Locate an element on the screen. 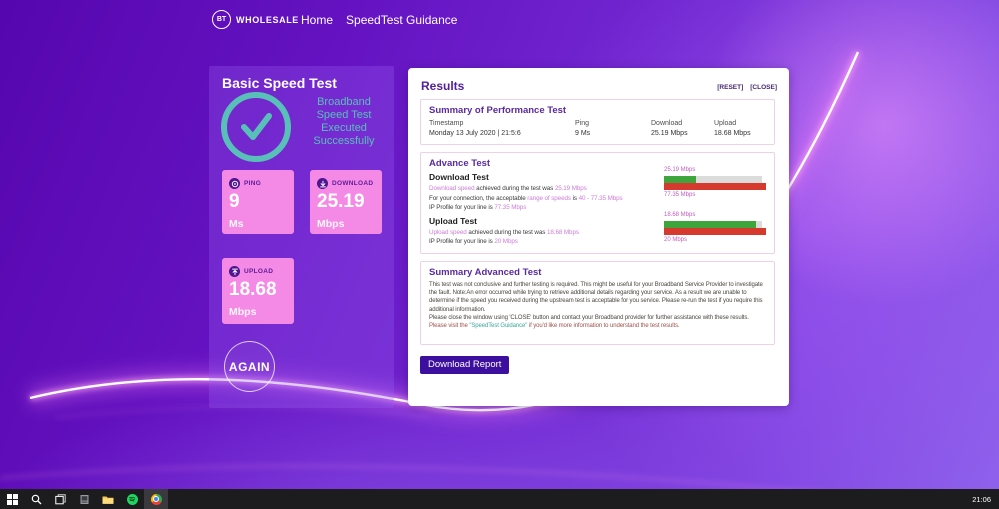 Image resolution: width=999 pixels, height=509 pixels. bt-wholesale-logo: BT WHOLESALE is located at coordinates (255, 19).